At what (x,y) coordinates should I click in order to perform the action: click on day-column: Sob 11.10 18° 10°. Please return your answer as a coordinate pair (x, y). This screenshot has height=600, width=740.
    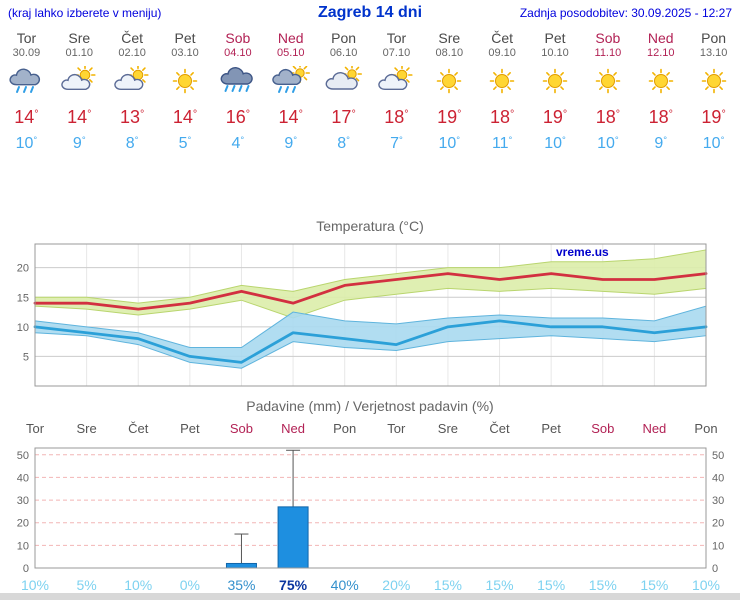
    Looking at the image, I should click on (607, 90).